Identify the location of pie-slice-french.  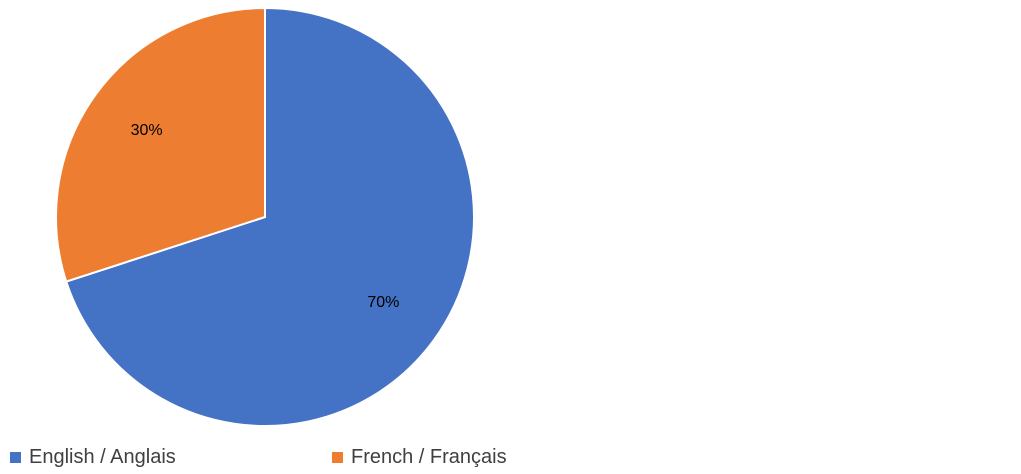
(160, 144).